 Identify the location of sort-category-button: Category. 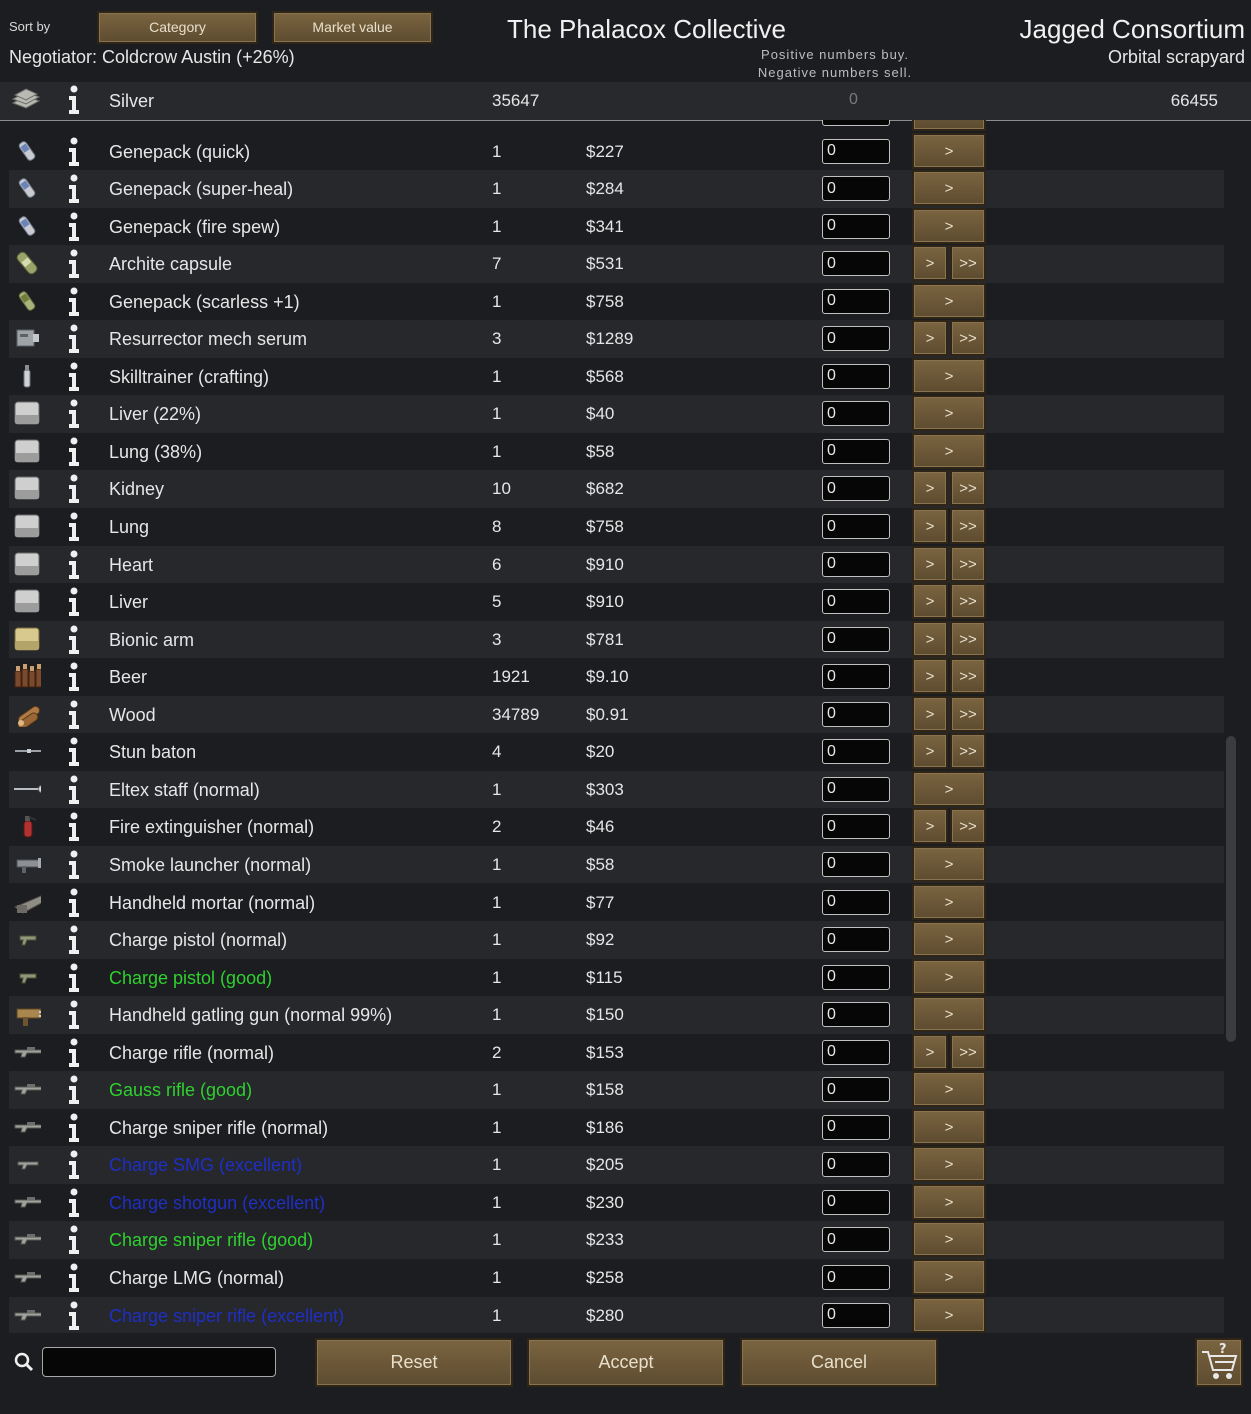
(177, 27).